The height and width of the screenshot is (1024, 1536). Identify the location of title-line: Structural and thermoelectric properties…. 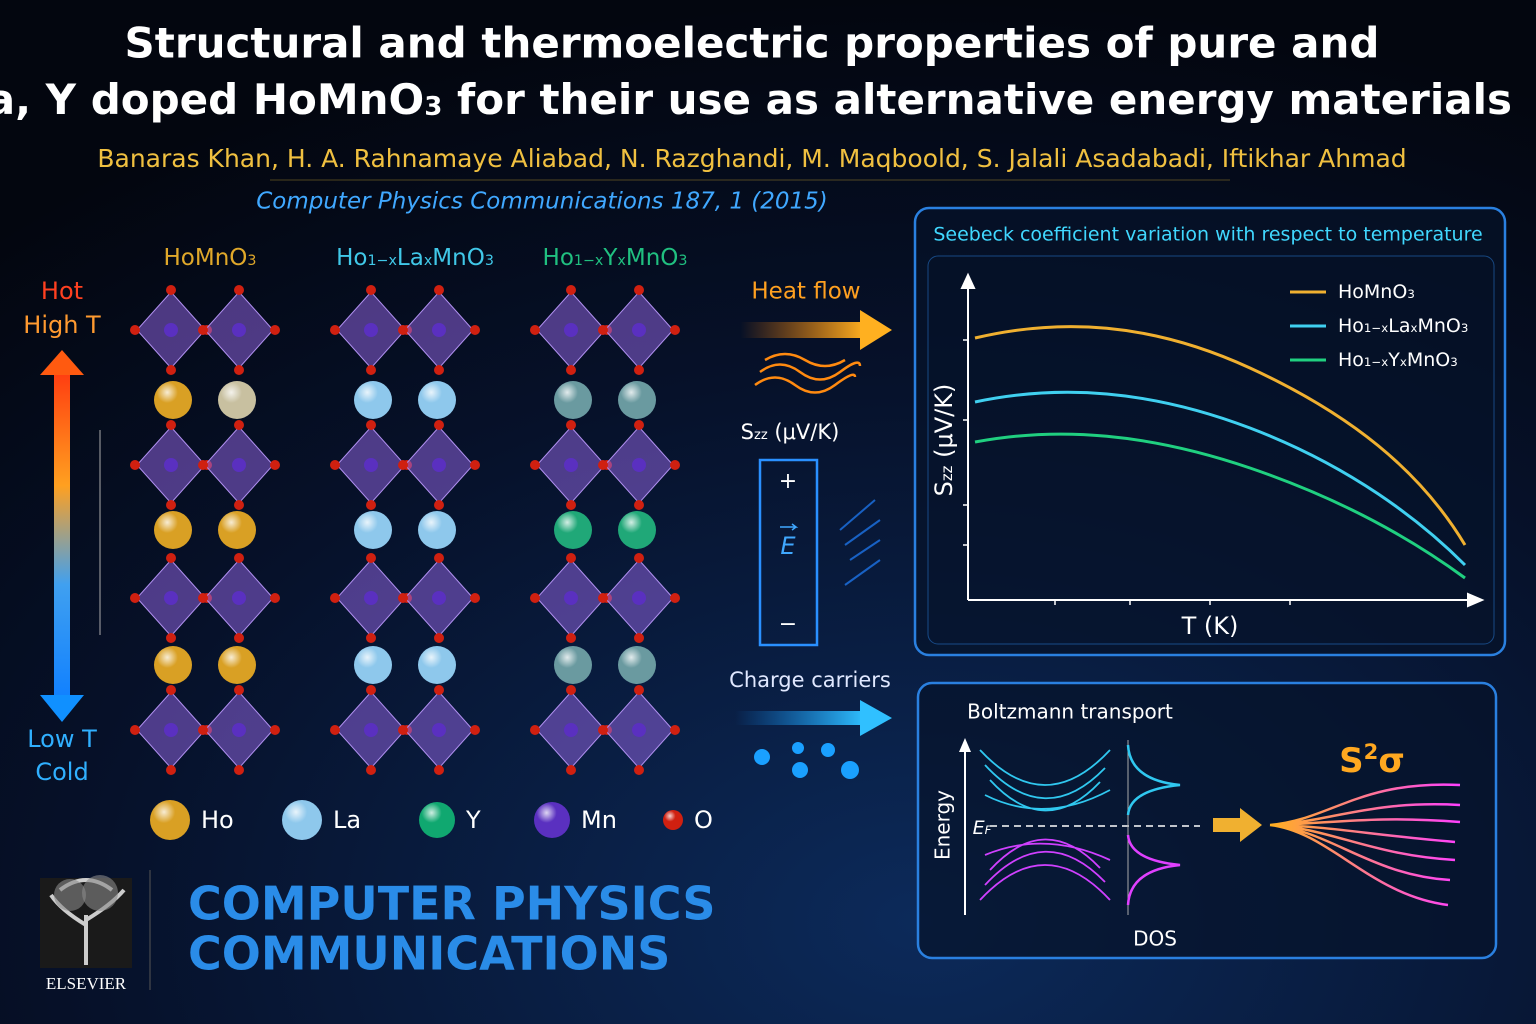
(752, 43).